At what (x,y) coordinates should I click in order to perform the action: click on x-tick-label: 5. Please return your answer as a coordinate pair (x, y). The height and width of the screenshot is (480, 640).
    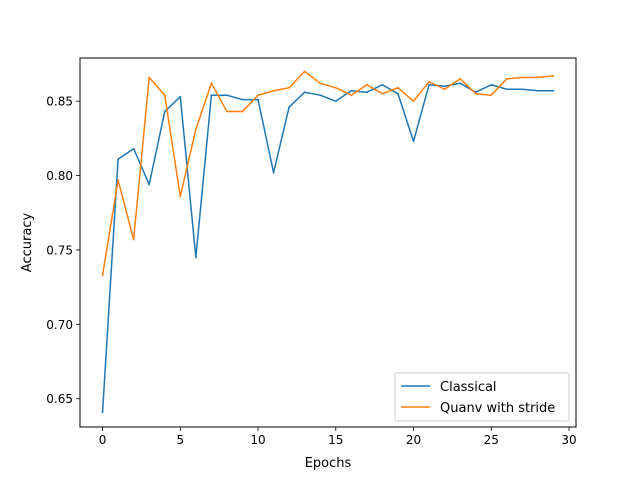
    Looking at the image, I should click on (180, 440).